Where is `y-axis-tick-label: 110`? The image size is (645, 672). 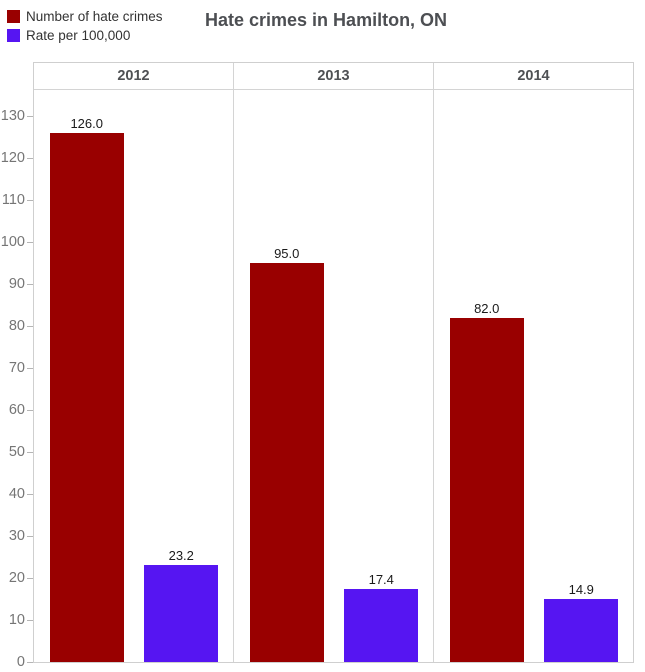
y-axis-tick-label: 110 is located at coordinates (13, 200).